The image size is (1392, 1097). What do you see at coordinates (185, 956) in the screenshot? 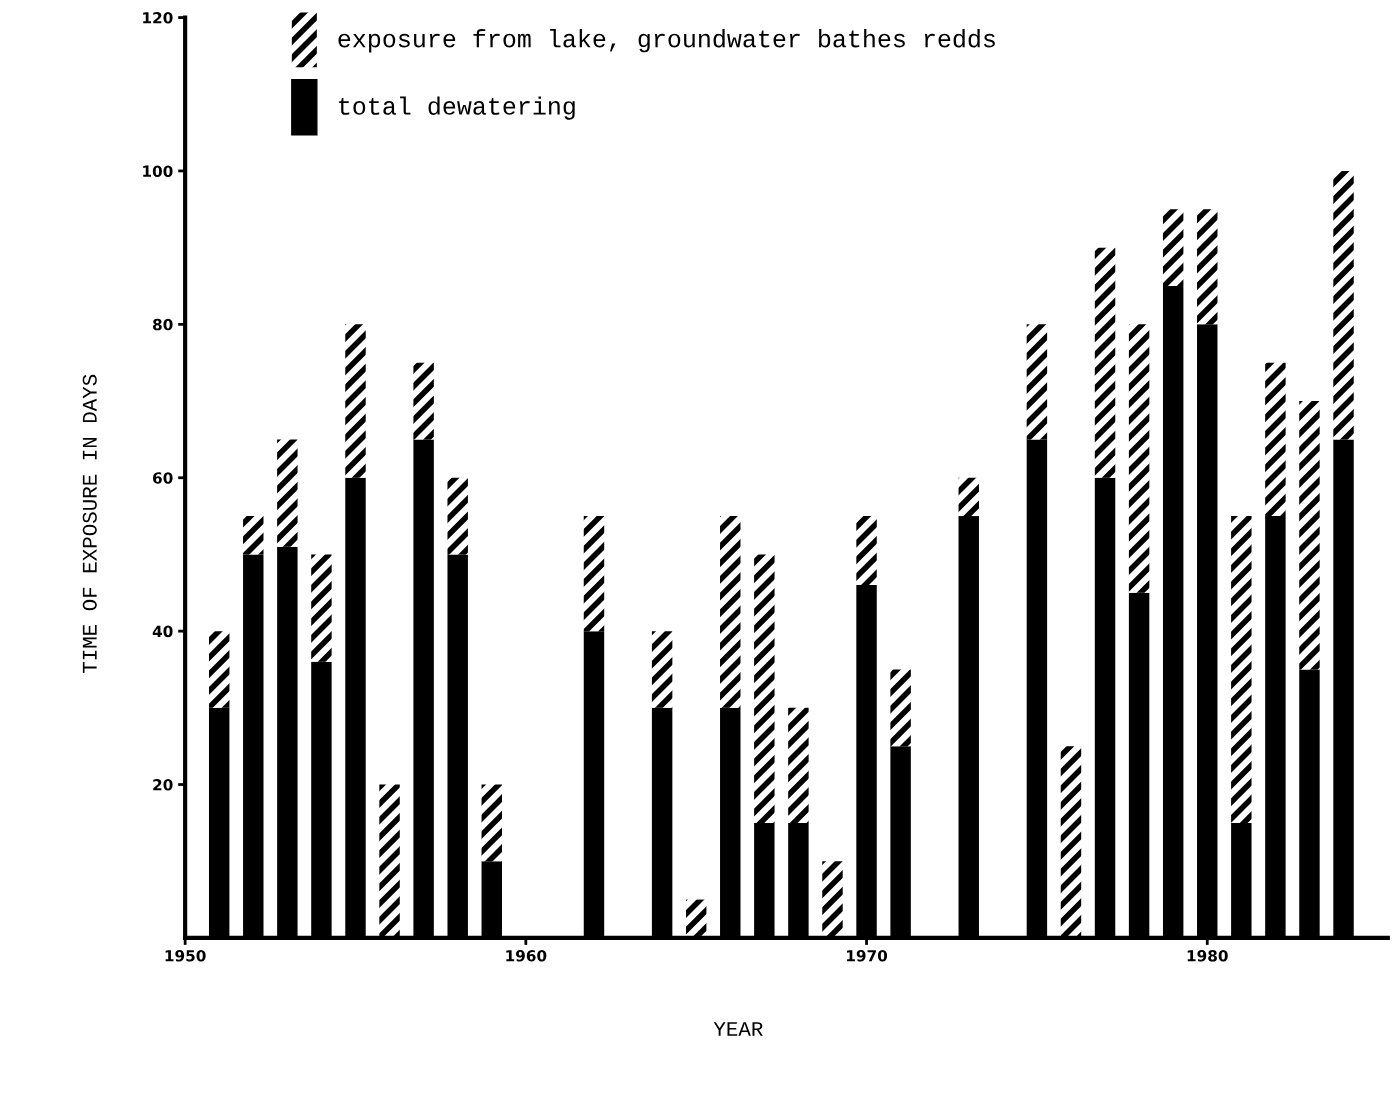
I see `x-tick-label: 1950` at bounding box center [185, 956].